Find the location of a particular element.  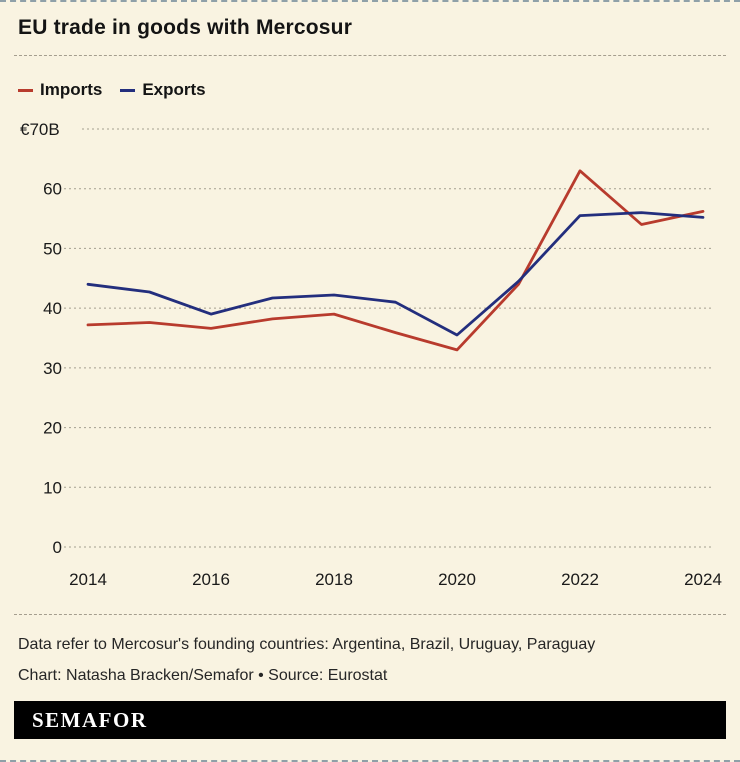

chart-legend: Imports Exports is located at coordinates (370, 90).